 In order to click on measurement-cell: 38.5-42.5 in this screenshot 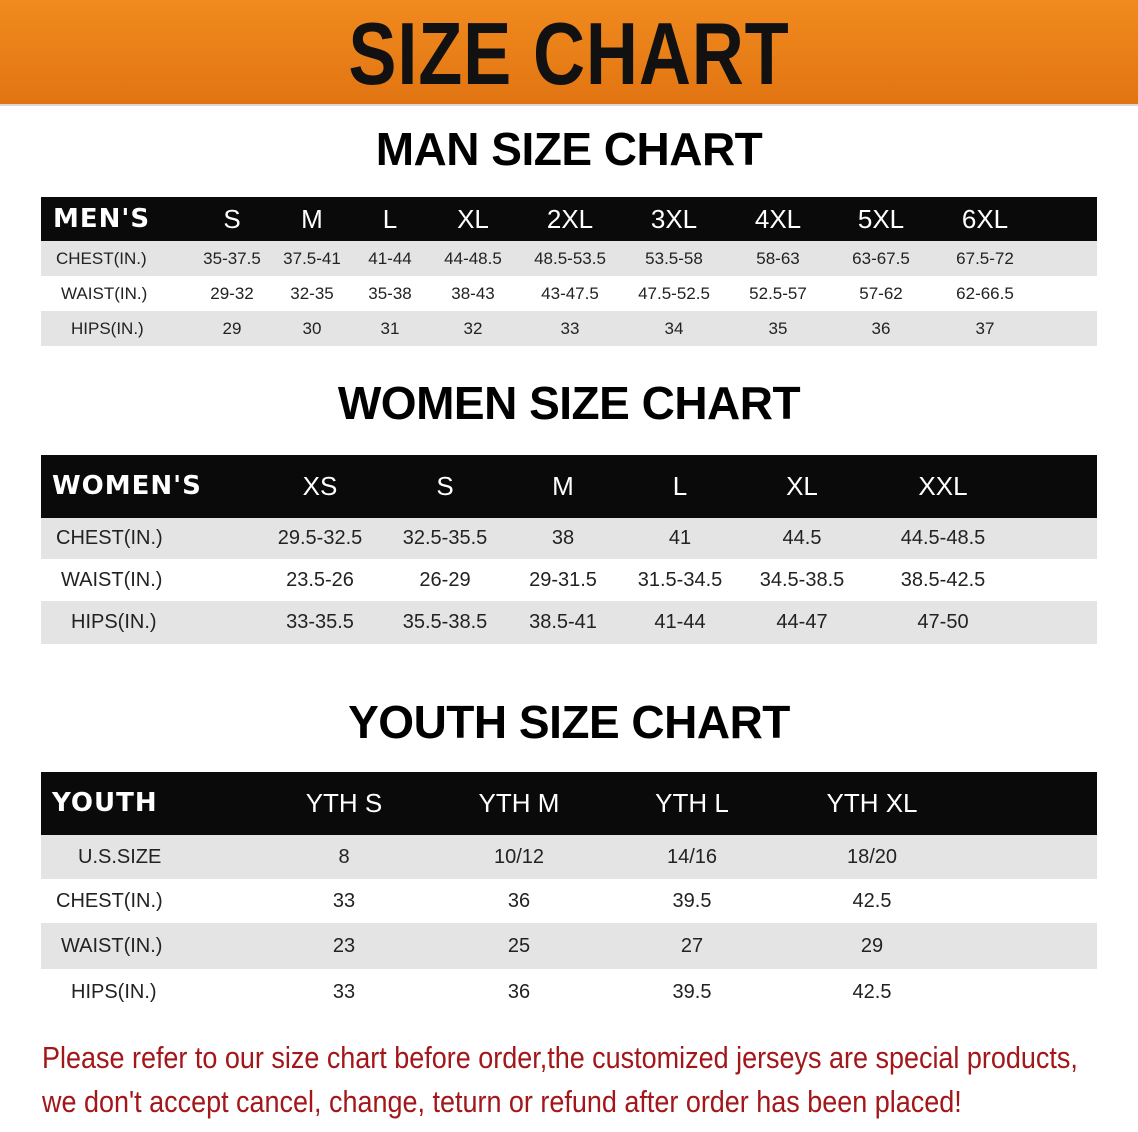, I will do `click(943, 580)`.